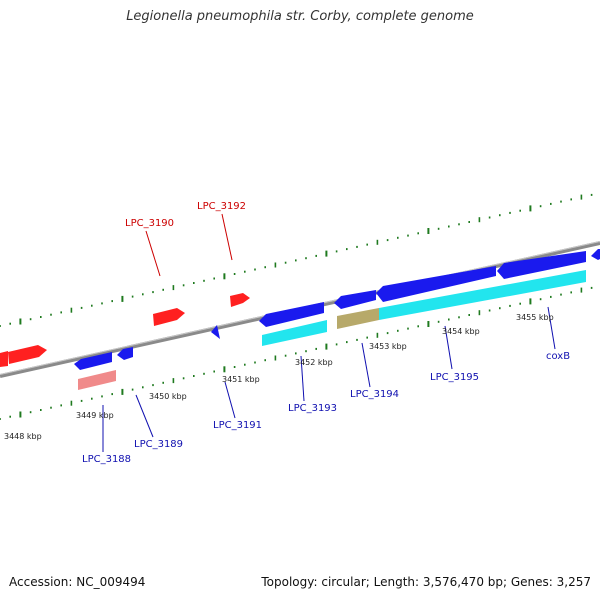 Image resolution: width=600 pixels, height=600 pixels. I want to click on gene-label-lpc3190: LPC_3190, so click(149, 223).